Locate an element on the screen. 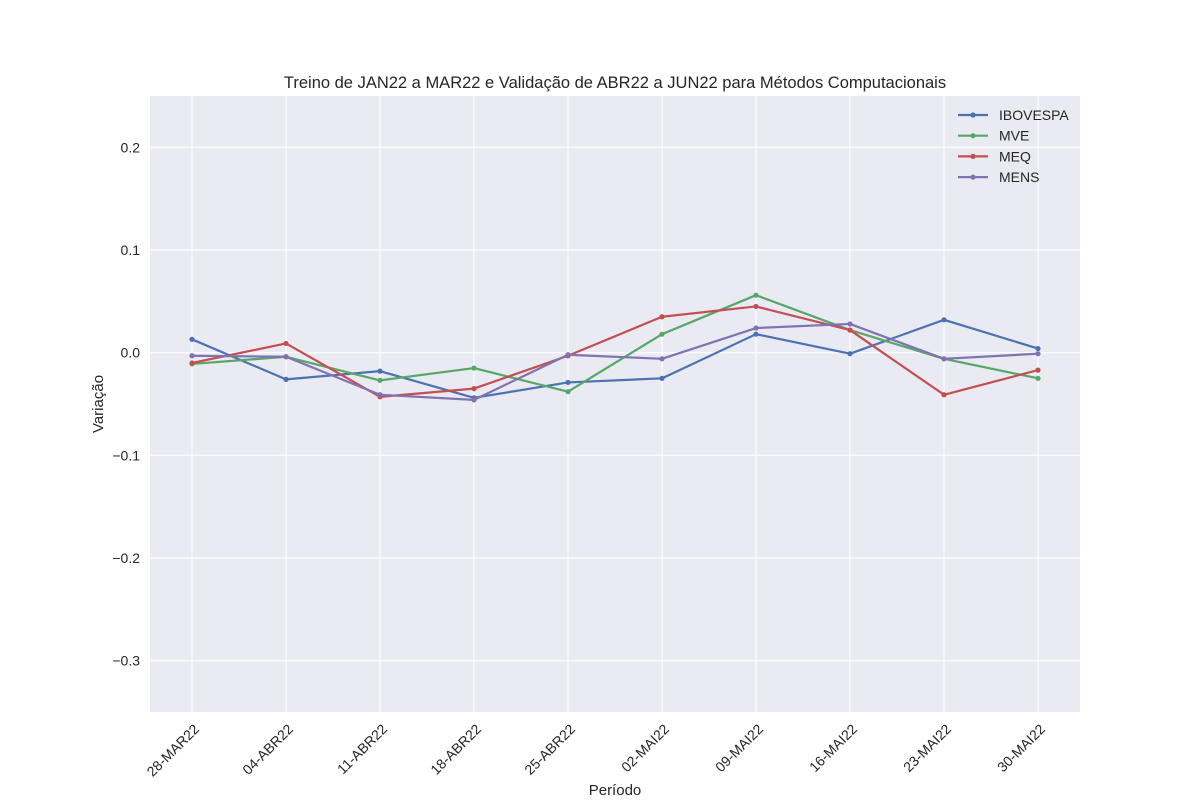  x-tick-label: 16-MAI22 is located at coordinates (833, 748).